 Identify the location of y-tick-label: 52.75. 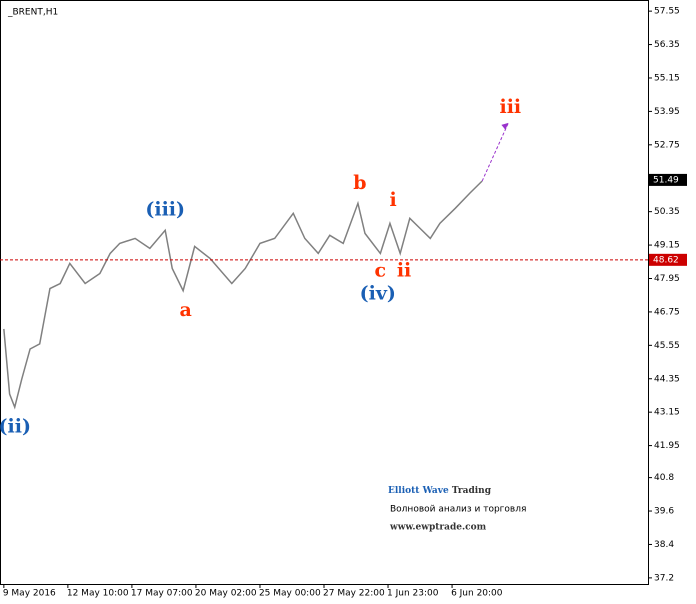
(667, 145).